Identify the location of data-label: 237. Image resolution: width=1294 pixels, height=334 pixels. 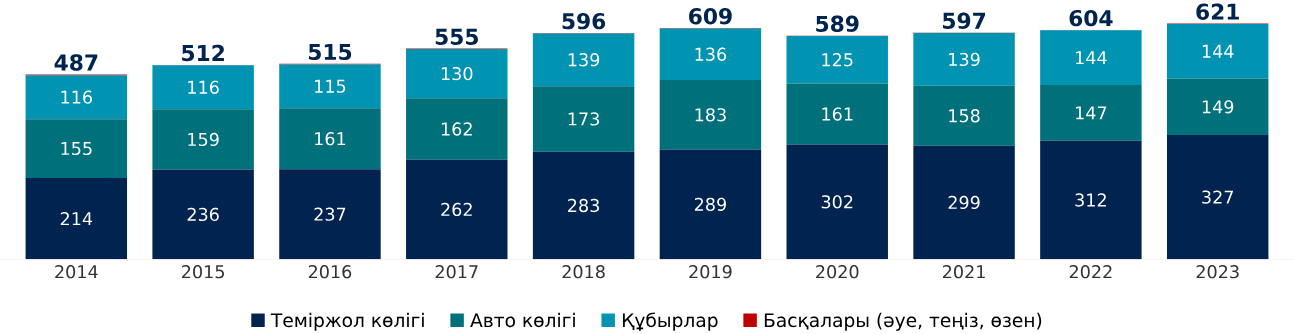
(330, 214).